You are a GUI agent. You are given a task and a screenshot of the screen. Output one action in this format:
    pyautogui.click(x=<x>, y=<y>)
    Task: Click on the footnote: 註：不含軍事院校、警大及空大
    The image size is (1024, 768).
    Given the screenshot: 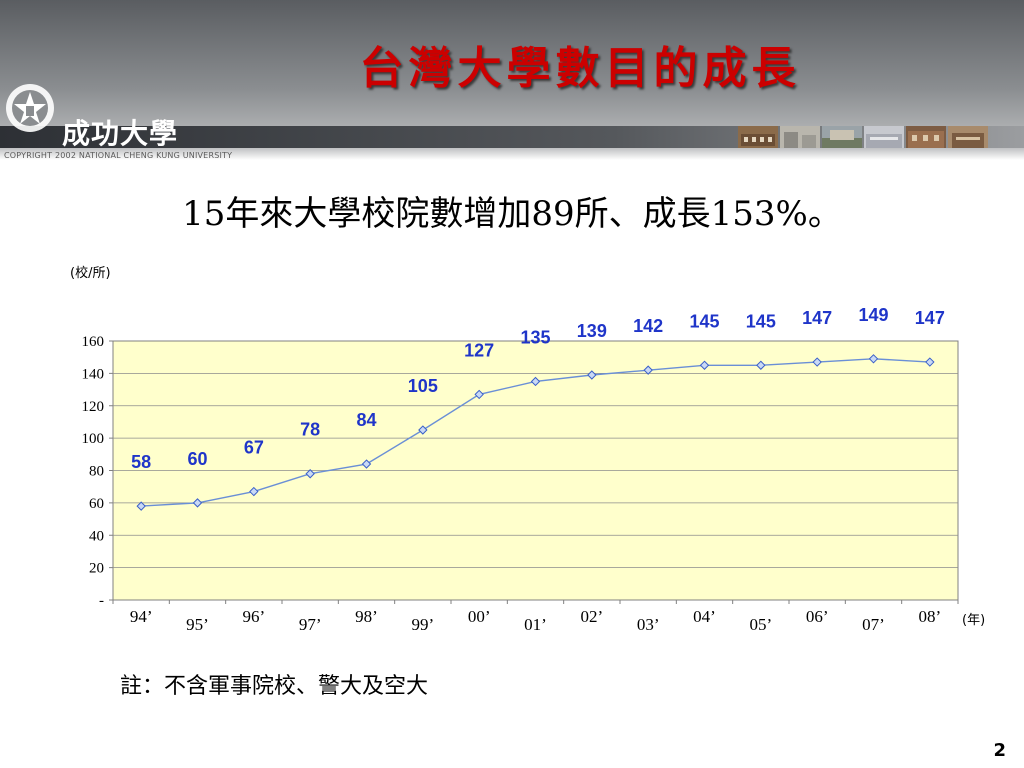 What is the action you would take?
    pyautogui.click(x=274, y=686)
    